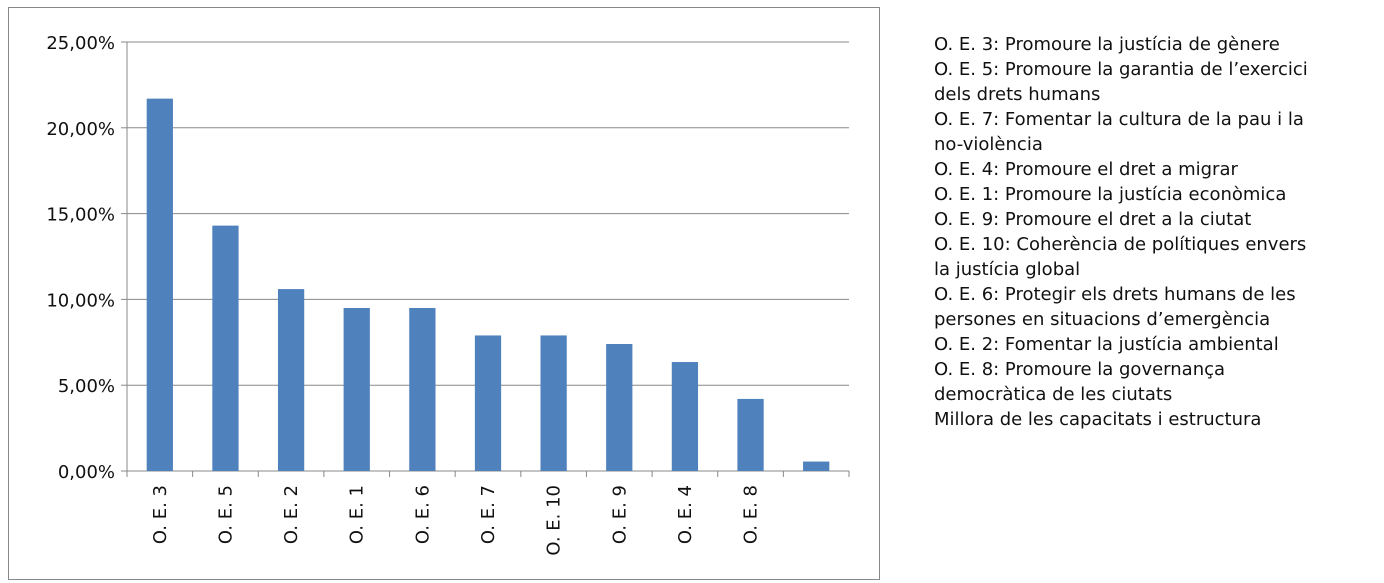 Image resolution: width=1384 pixels, height=583 pixels. What do you see at coordinates (80, 215) in the screenshot?
I see `y-tick-label: 15,00%` at bounding box center [80, 215].